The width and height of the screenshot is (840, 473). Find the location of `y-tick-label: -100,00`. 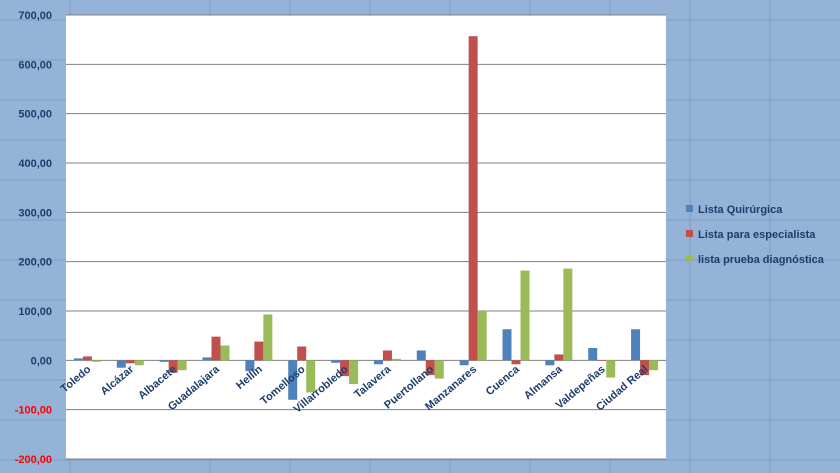

y-tick-label: -100,00 is located at coordinates (33, 411).